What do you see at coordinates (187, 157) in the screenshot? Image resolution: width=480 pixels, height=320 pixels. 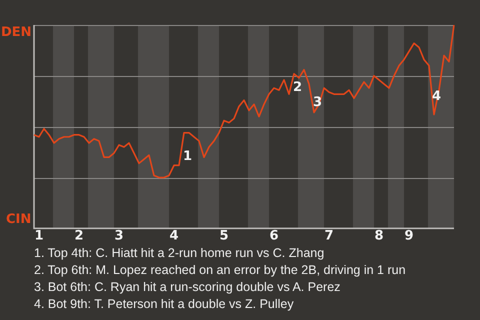 I see `annotation: 1` at bounding box center [187, 157].